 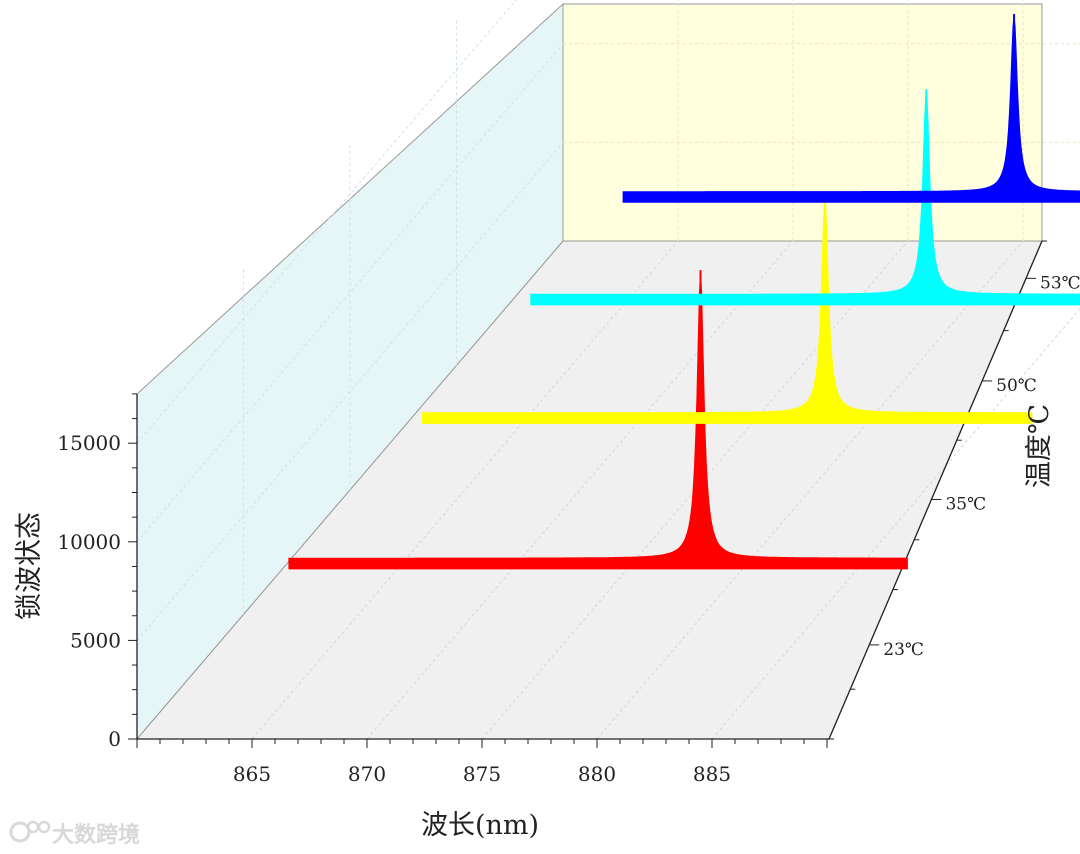 I want to click on x-tick-label: 885, so click(x=712, y=774).